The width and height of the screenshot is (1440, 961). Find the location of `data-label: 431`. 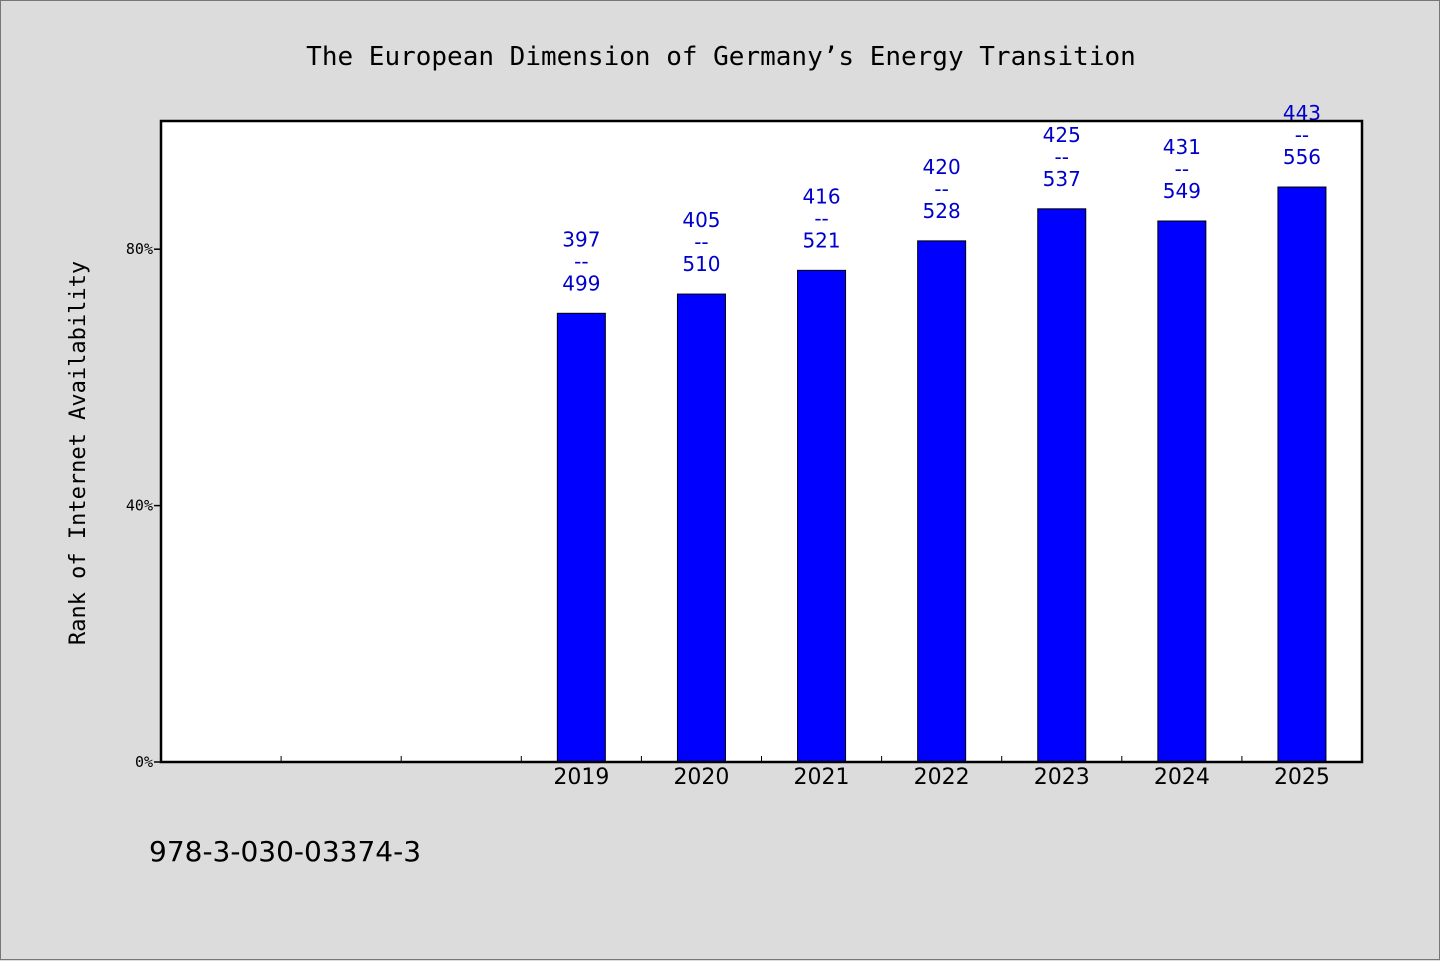

data-label: 431 is located at coordinates (1182, 147).